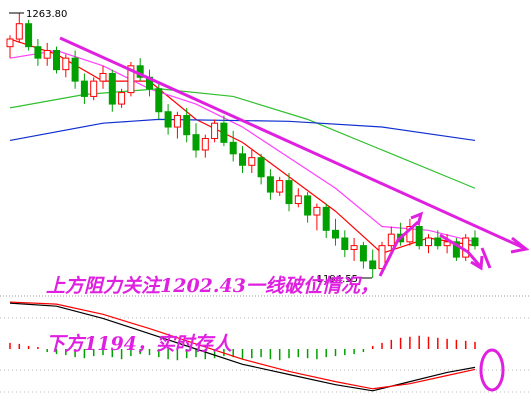 The image size is (531, 412). What do you see at coordinates (212, 286) in the screenshot?
I see `annotation: 上方阻力关注1202.43一线破位情况，` at bounding box center [212, 286].